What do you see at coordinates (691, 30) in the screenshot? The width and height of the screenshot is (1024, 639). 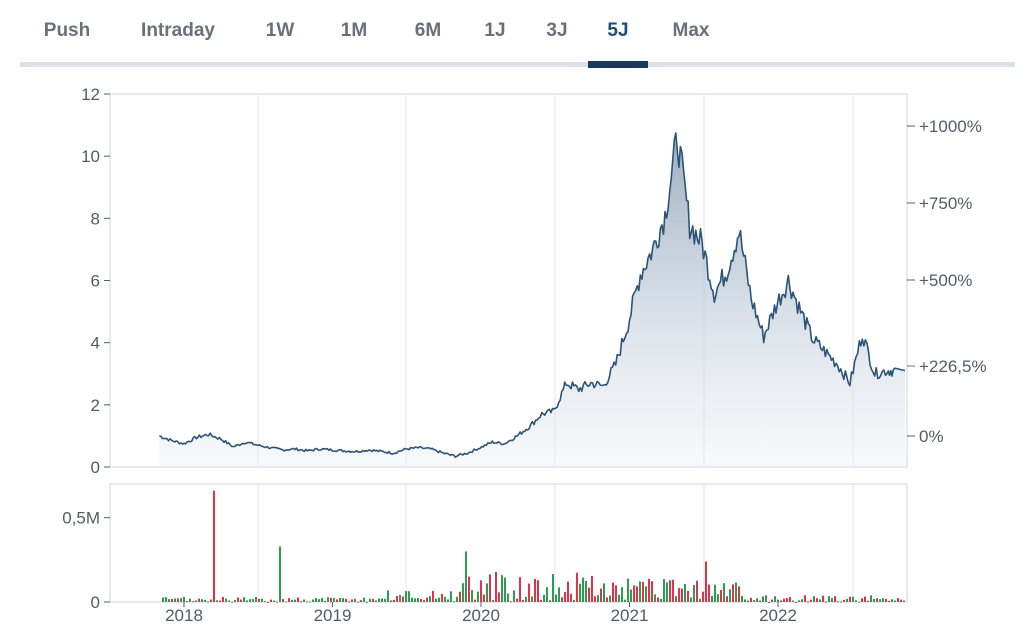 I see `tab-max: Max` at bounding box center [691, 30].